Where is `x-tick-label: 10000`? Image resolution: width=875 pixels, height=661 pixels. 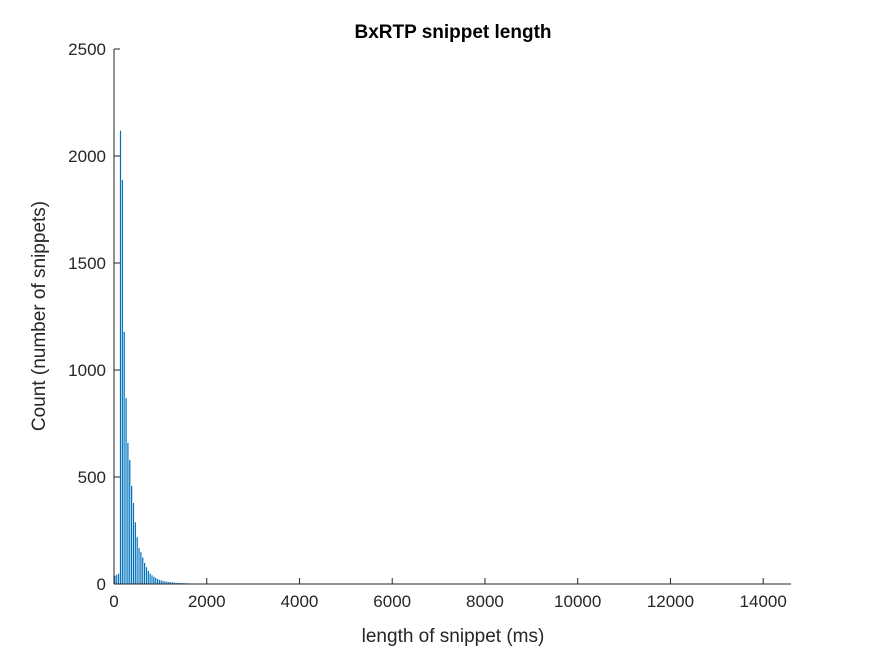
x-tick-label: 10000 is located at coordinates (577, 601).